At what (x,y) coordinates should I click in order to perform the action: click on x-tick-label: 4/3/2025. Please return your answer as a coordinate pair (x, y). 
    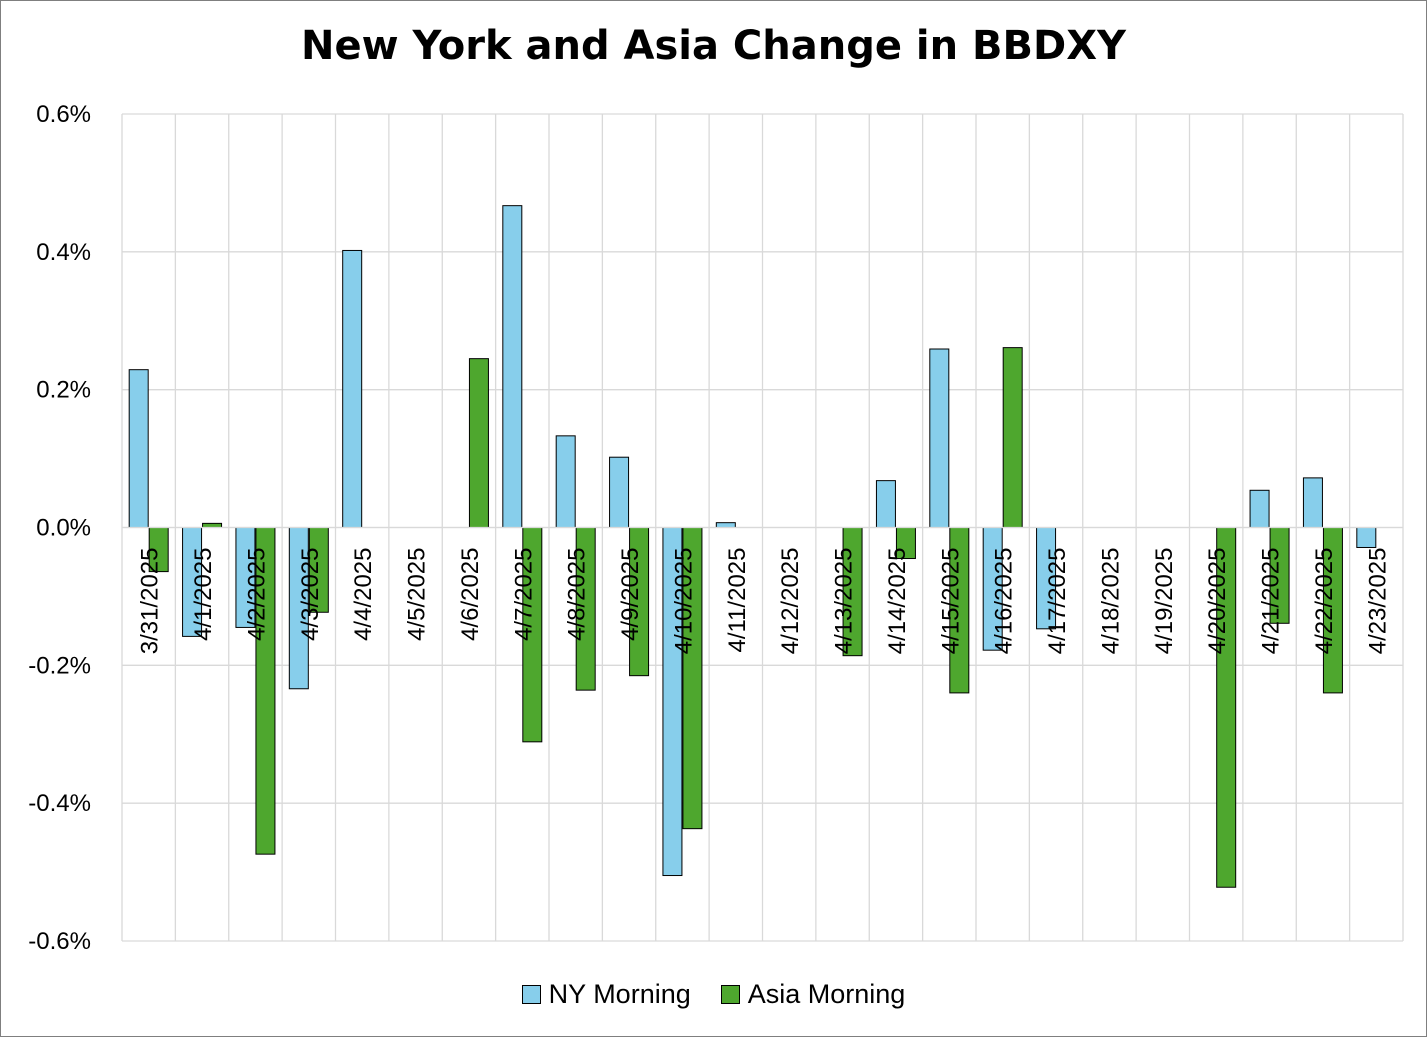
    Looking at the image, I should click on (310, 594).